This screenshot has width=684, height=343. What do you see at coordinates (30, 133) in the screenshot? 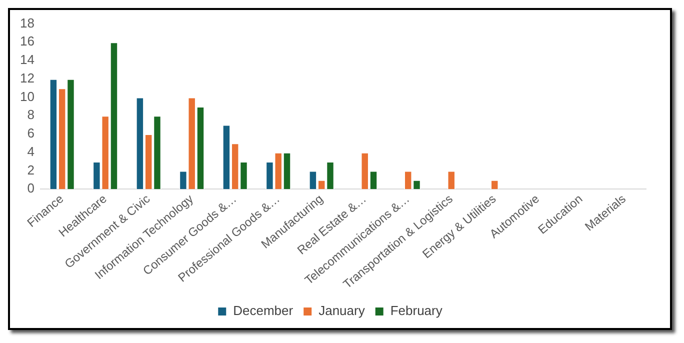
I see `y-tick-label: 6` at bounding box center [30, 133].